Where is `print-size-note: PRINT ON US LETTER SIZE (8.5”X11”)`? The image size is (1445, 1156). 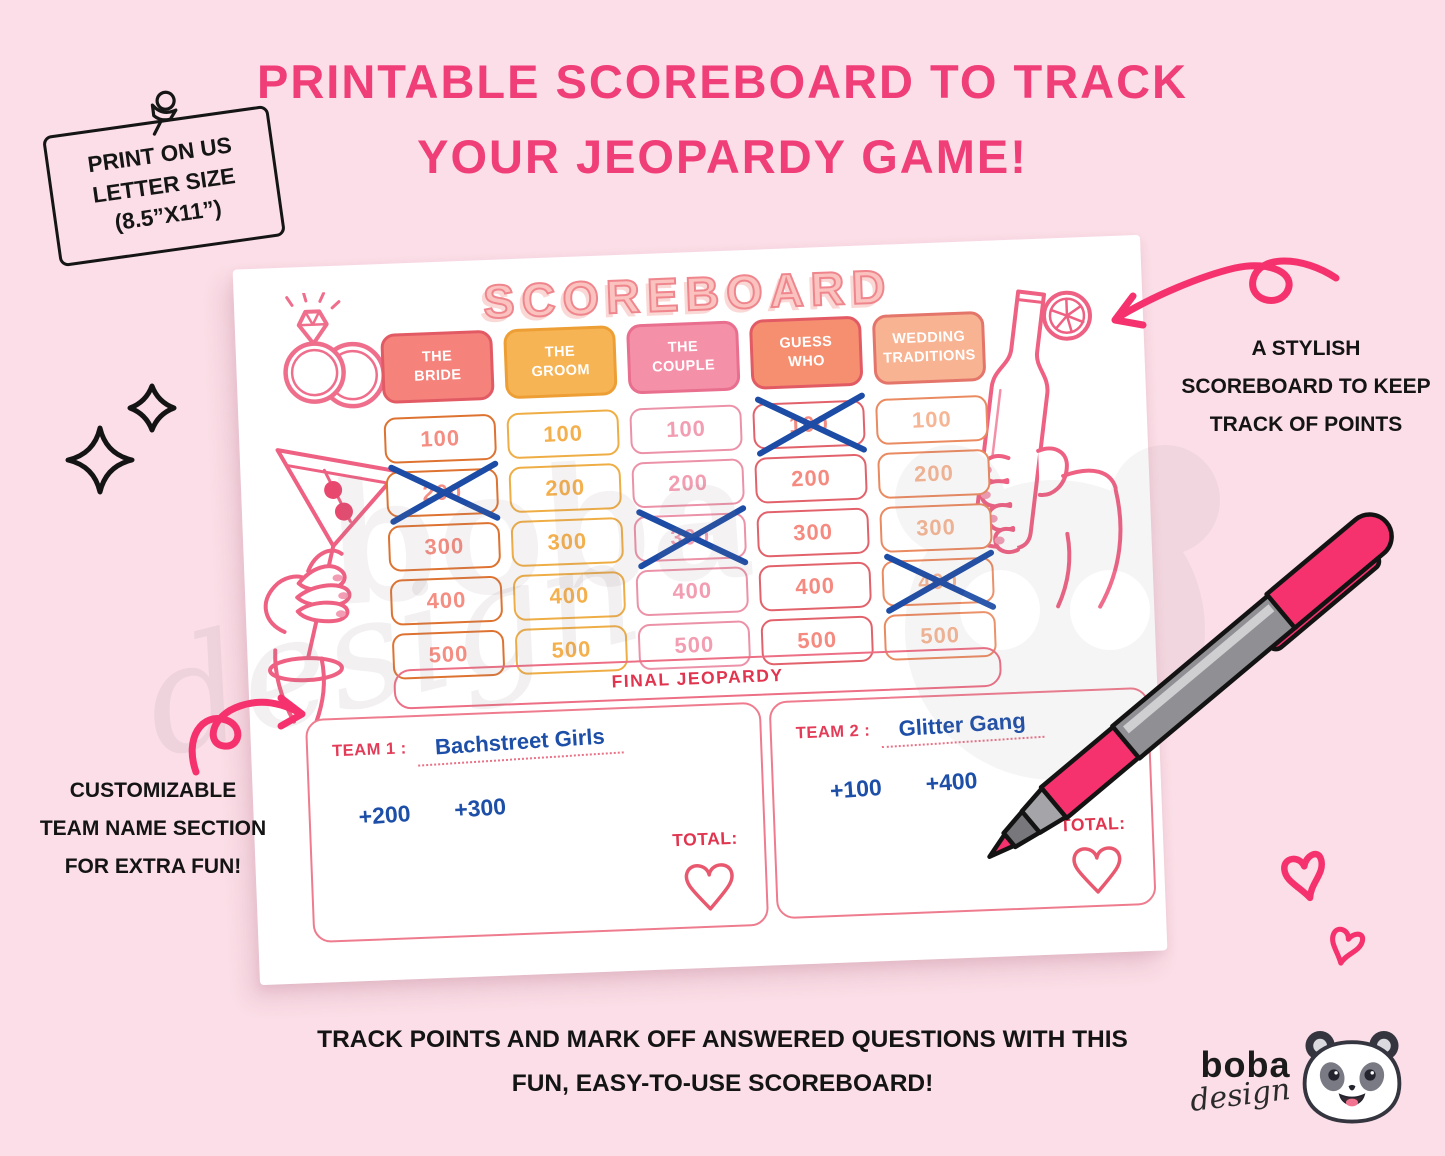 print-size-note: PRINT ON US LETTER SIZE (8.5”X11”) is located at coordinates (164, 179).